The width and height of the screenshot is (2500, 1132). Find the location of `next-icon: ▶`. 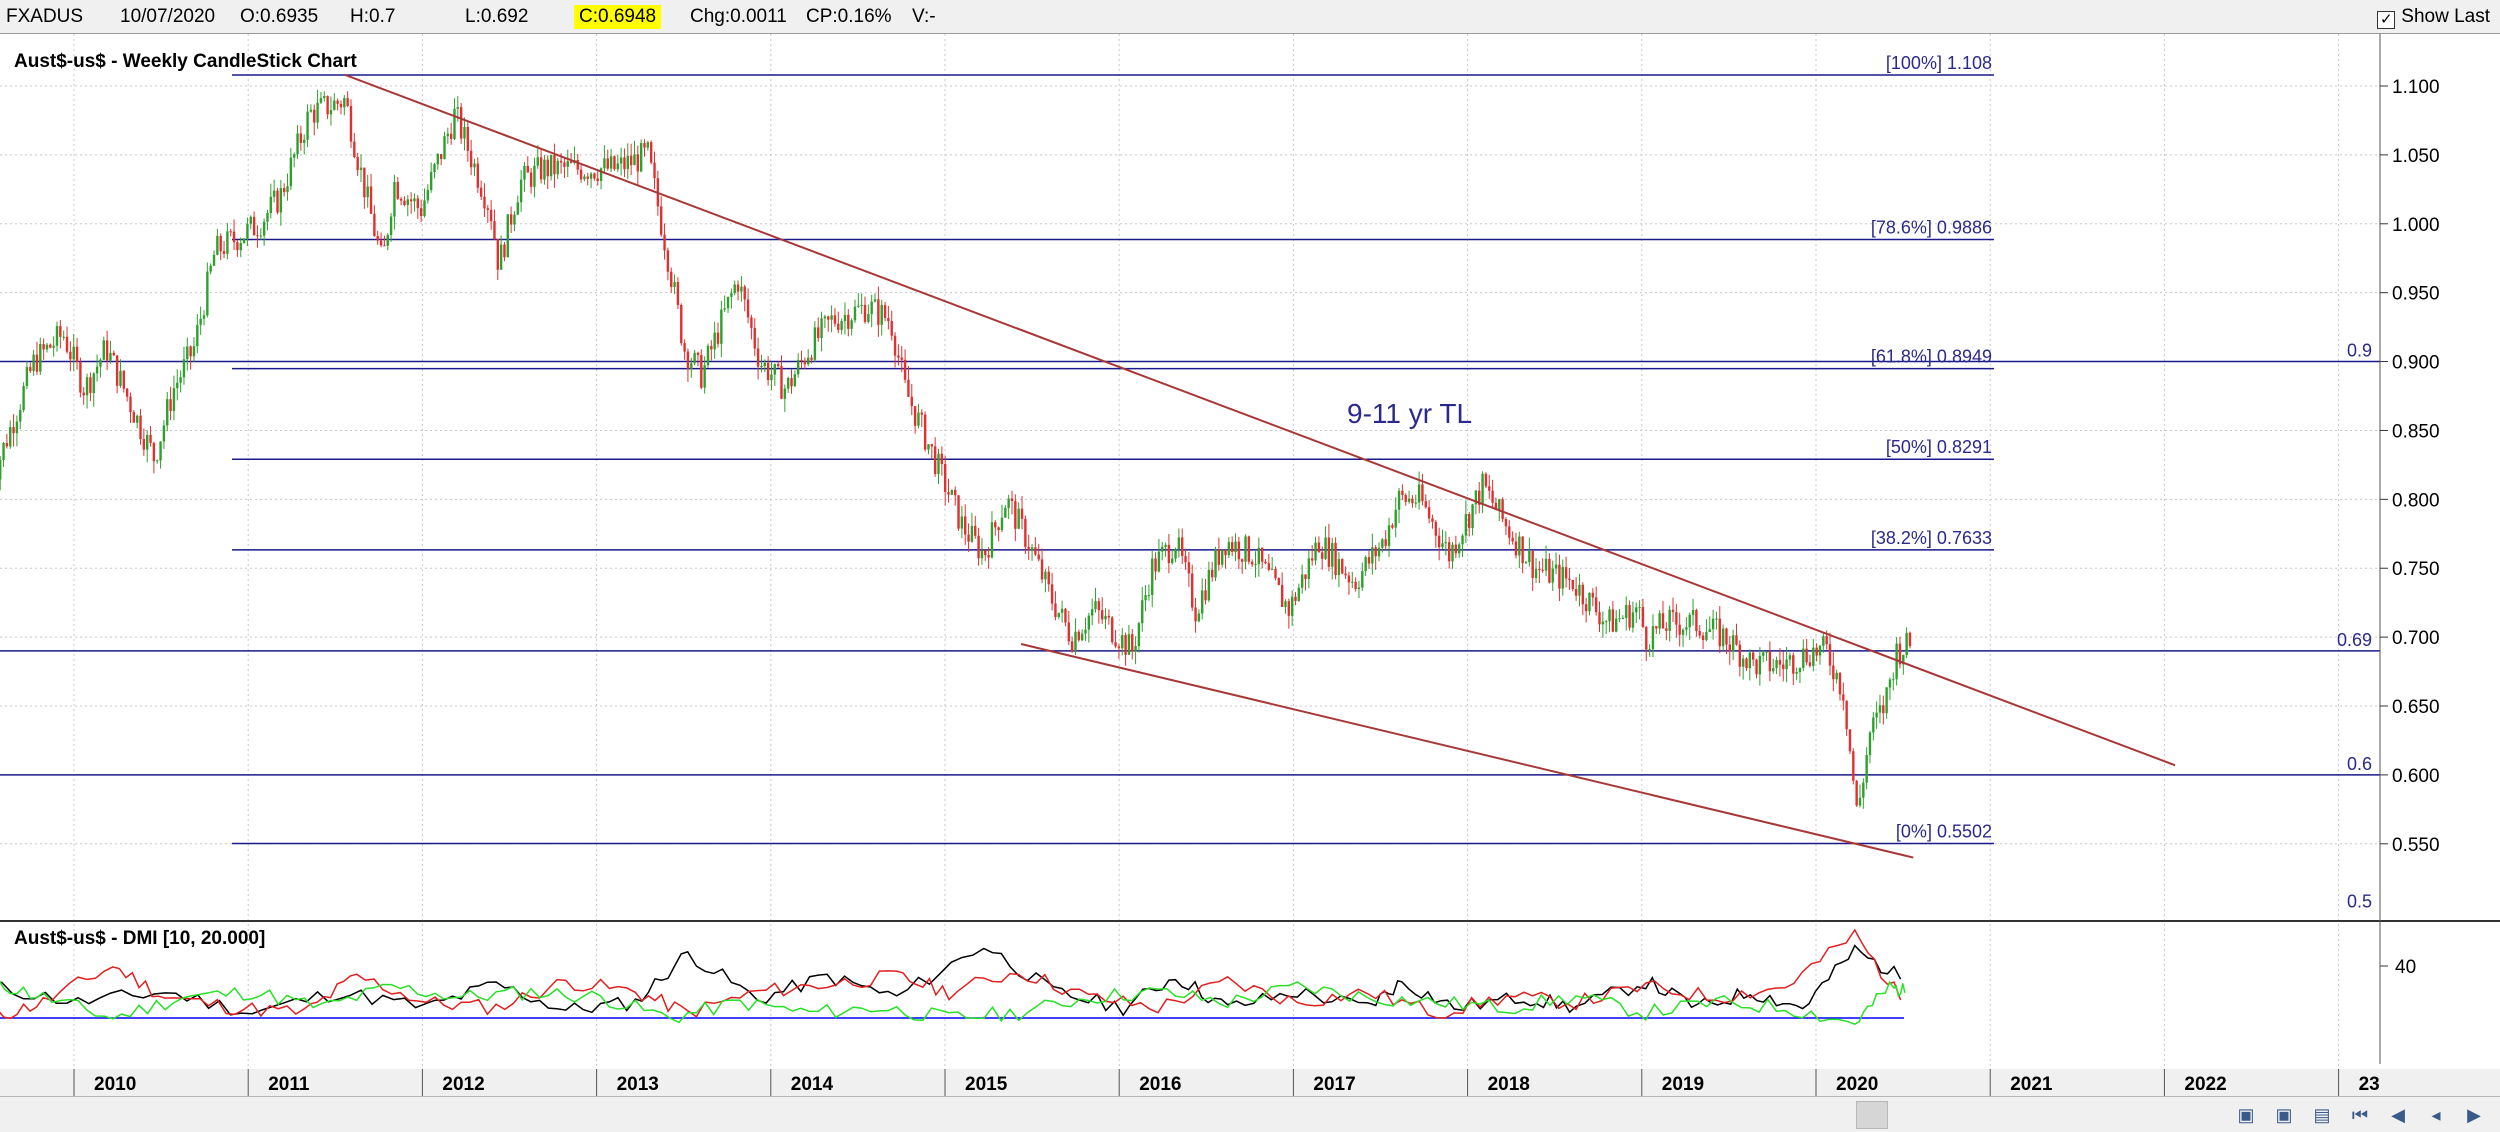

next-icon: ▶ is located at coordinates (2474, 1115).